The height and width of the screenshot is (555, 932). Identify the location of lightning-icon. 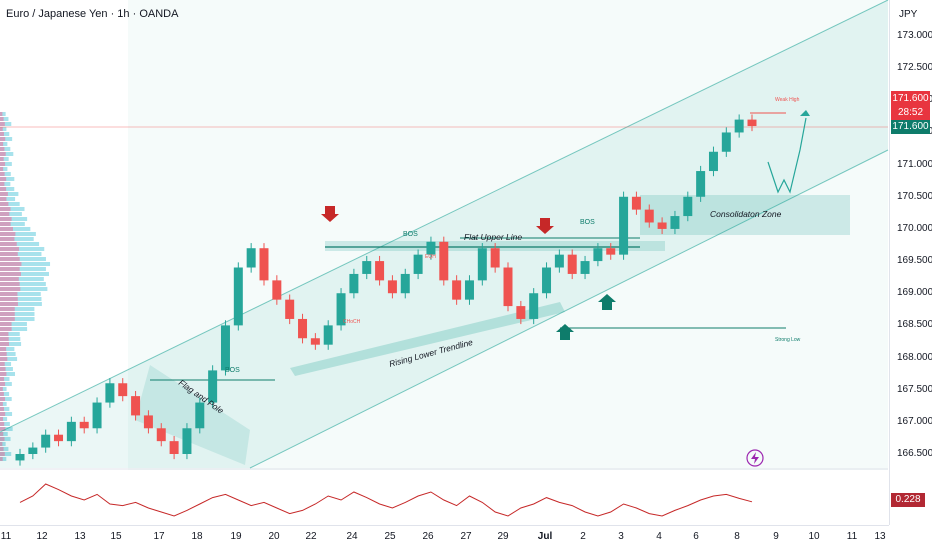
(755, 458).